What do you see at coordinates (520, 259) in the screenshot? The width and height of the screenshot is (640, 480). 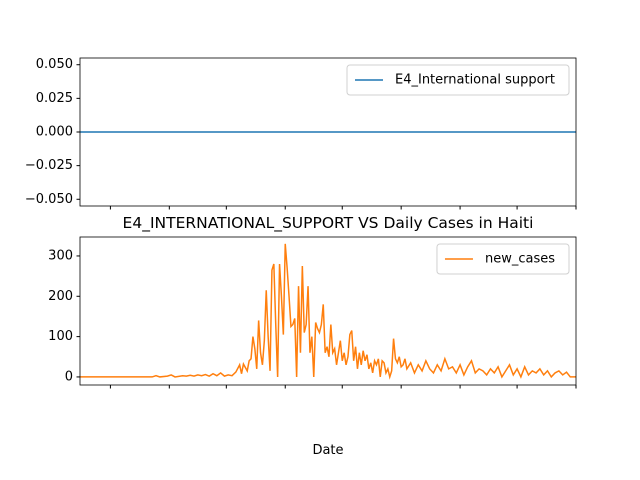 I see `legend-label: new_cases` at bounding box center [520, 259].